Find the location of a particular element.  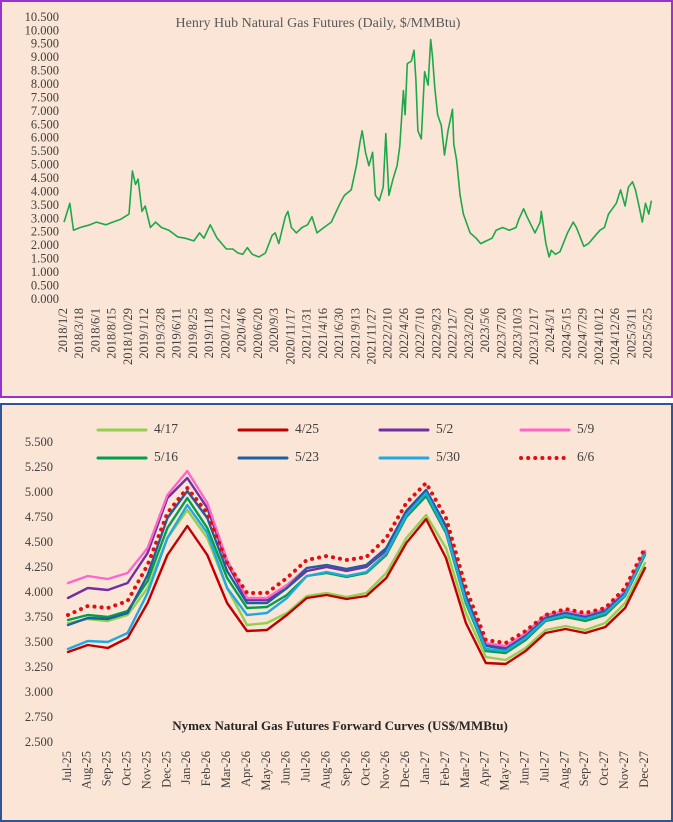

x-tick-label: Oct-25 is located at coordinates (127, 768).